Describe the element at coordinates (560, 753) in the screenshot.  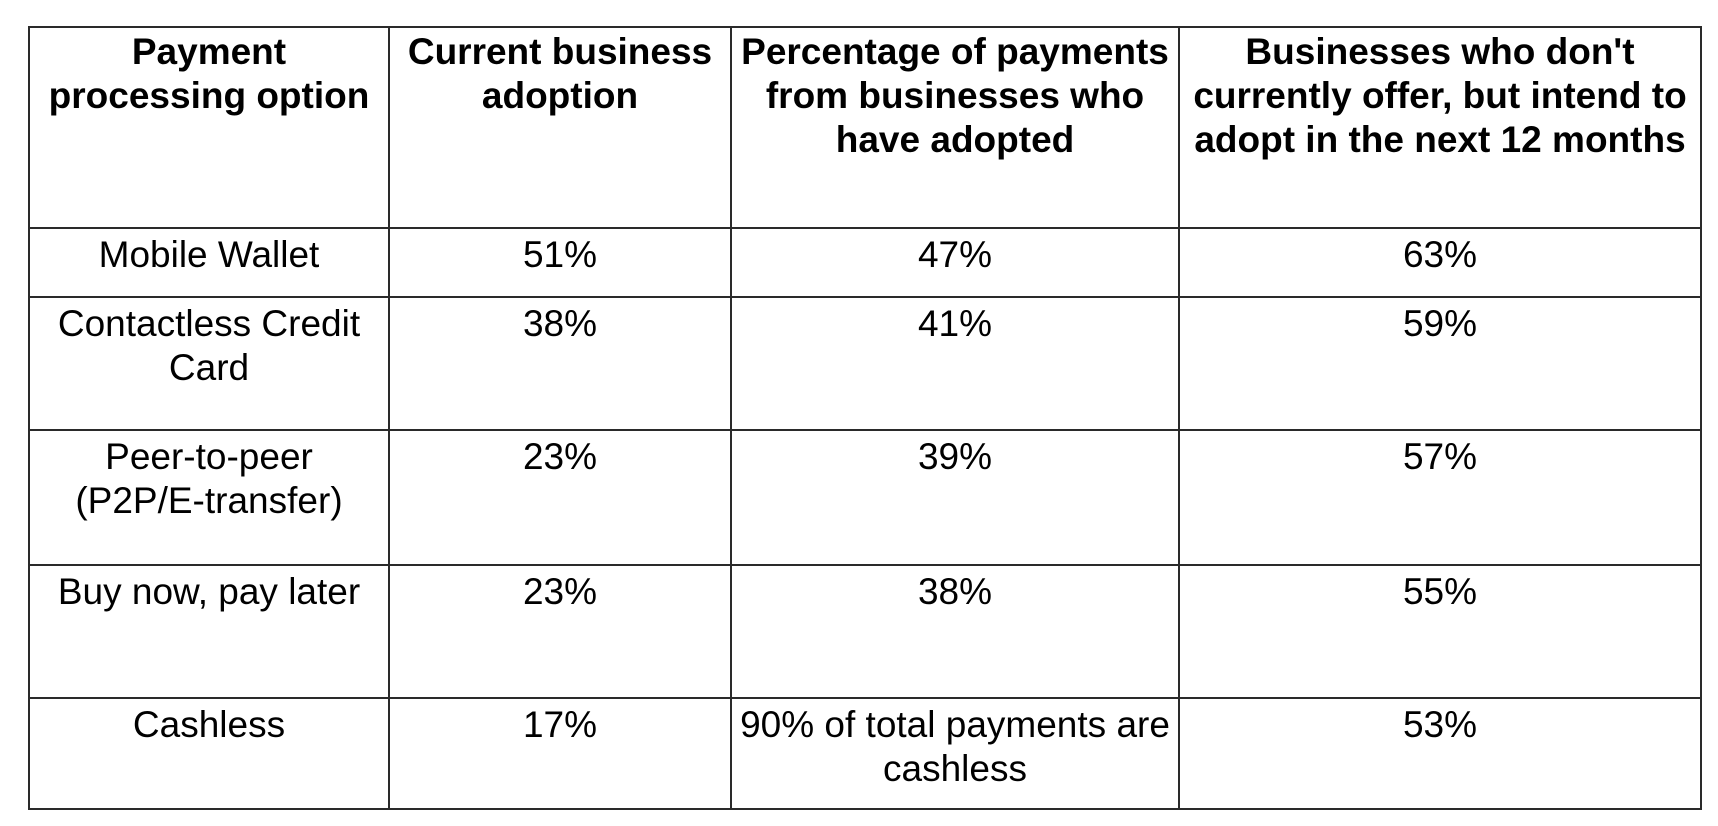
I see `cell-current-adoption: 17%` at that location.